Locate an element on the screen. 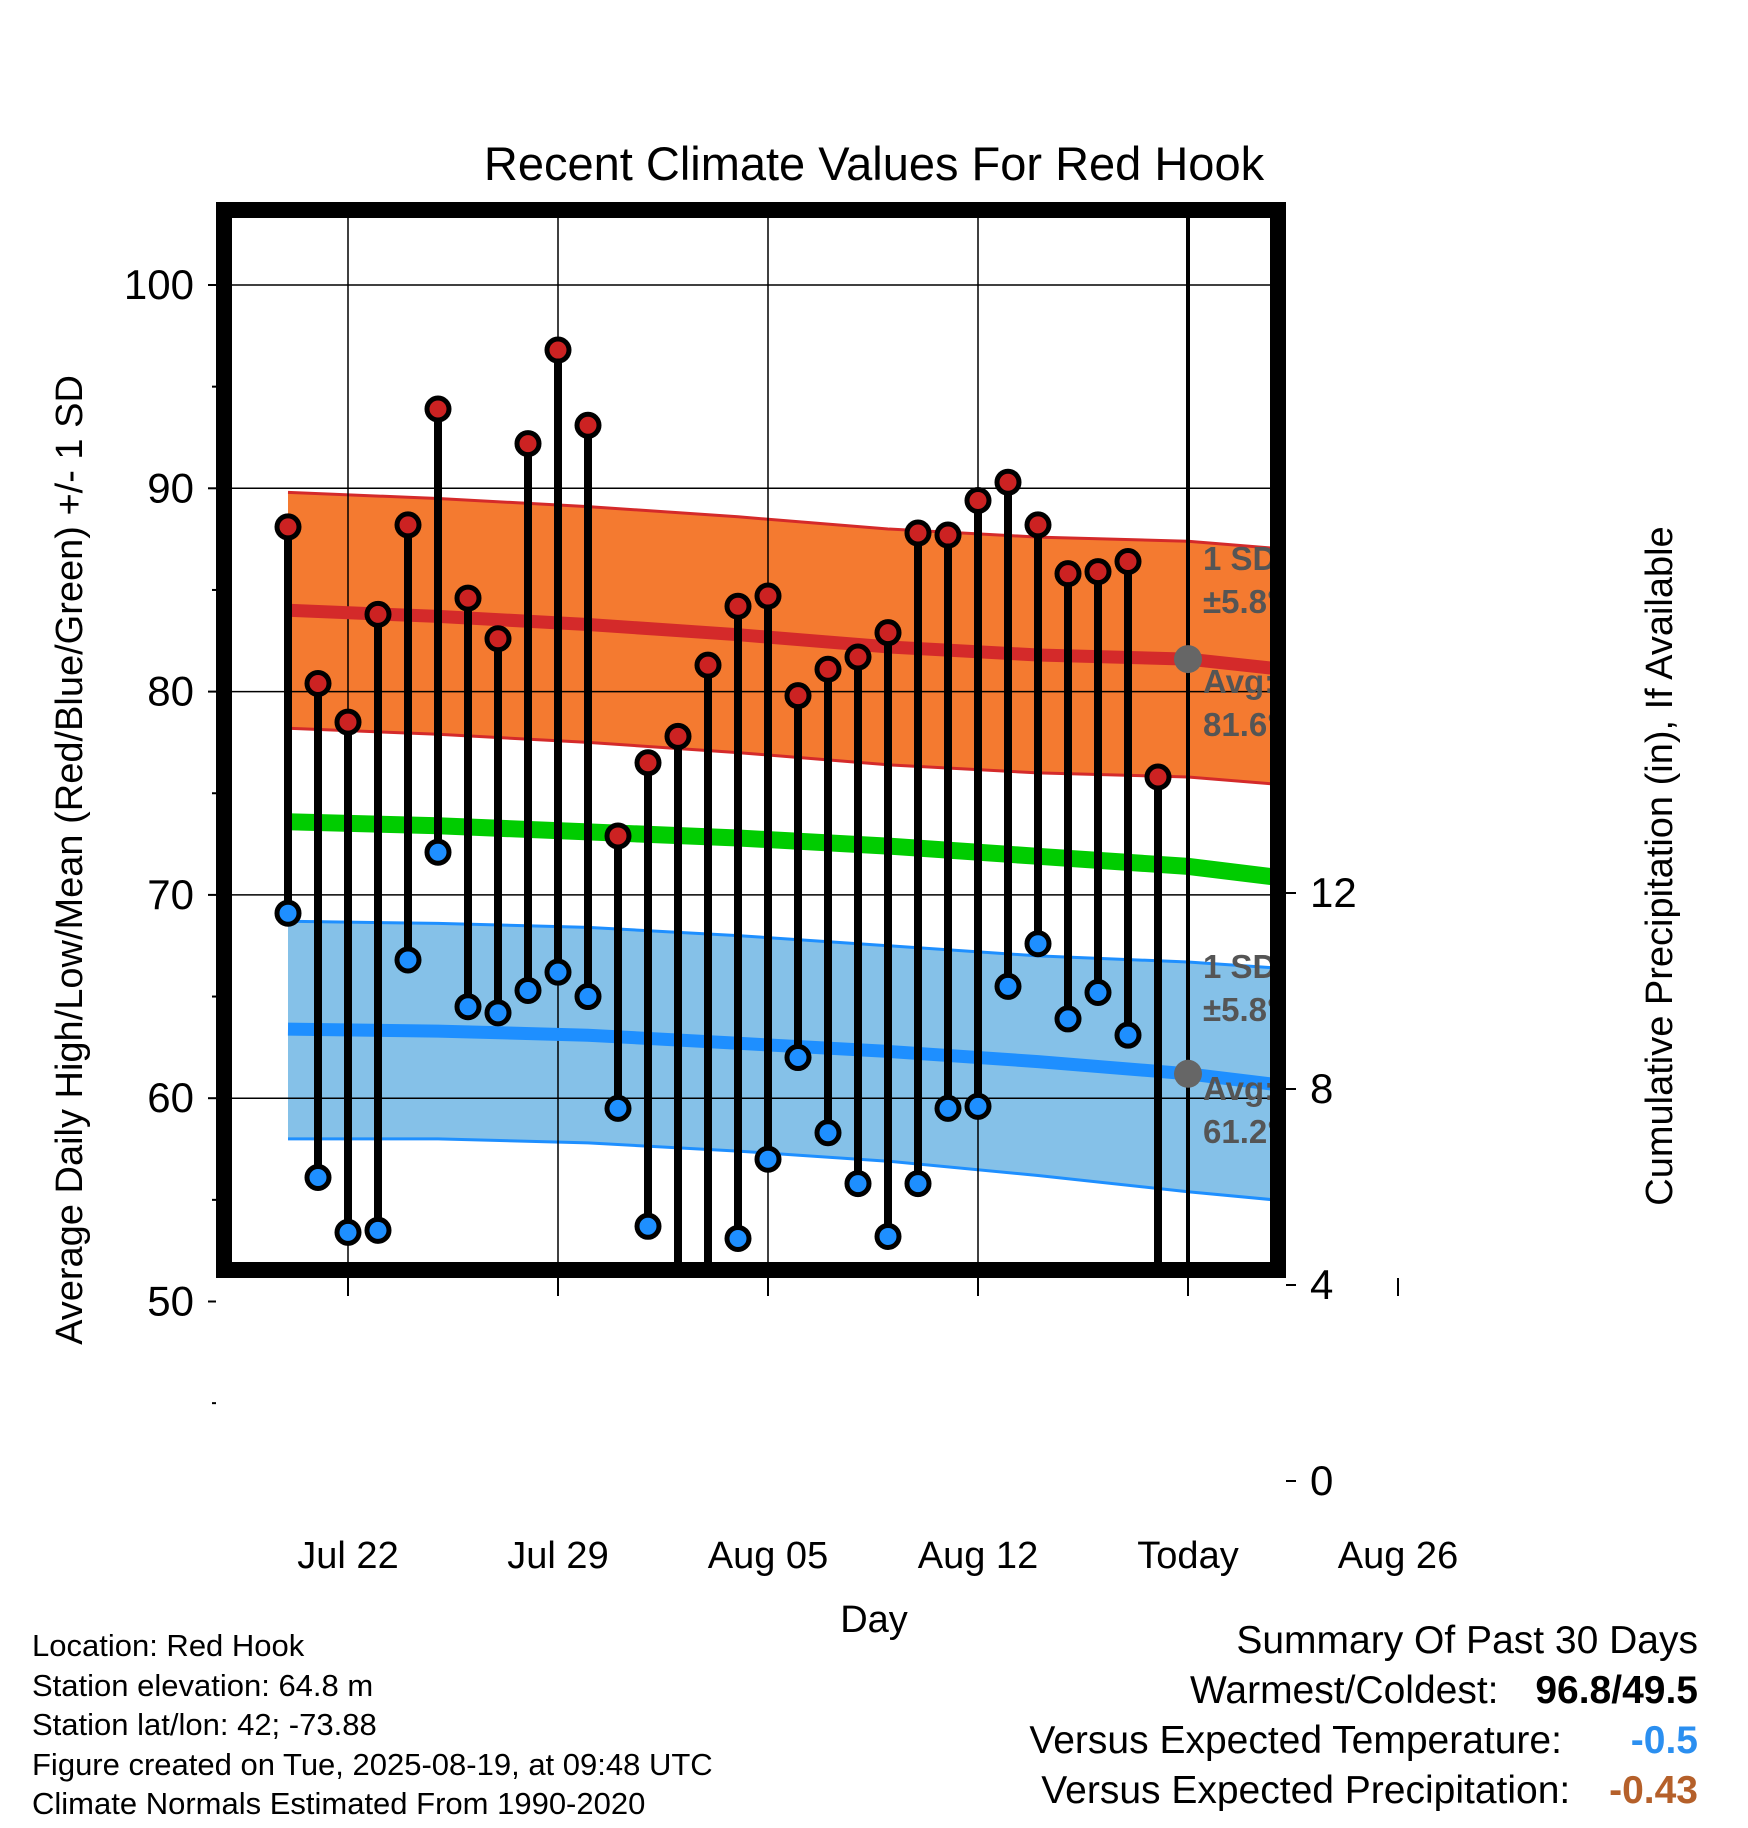  precip-row: Versus Expected Precipitation: -0.43 is located at coordinates (1363, 1791).